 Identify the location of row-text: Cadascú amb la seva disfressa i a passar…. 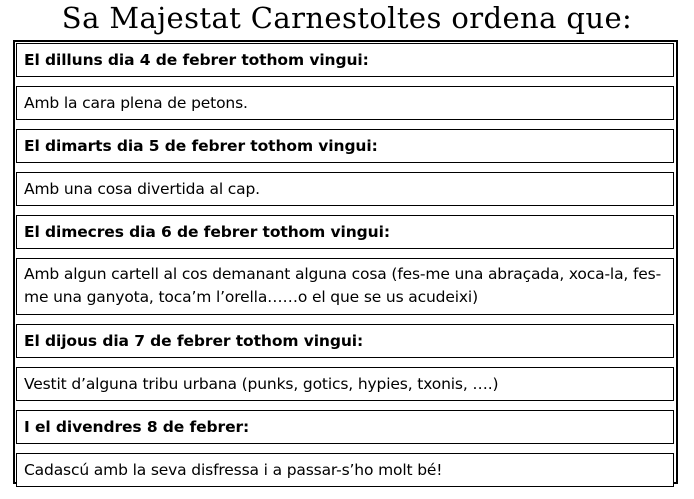
(233, 470).